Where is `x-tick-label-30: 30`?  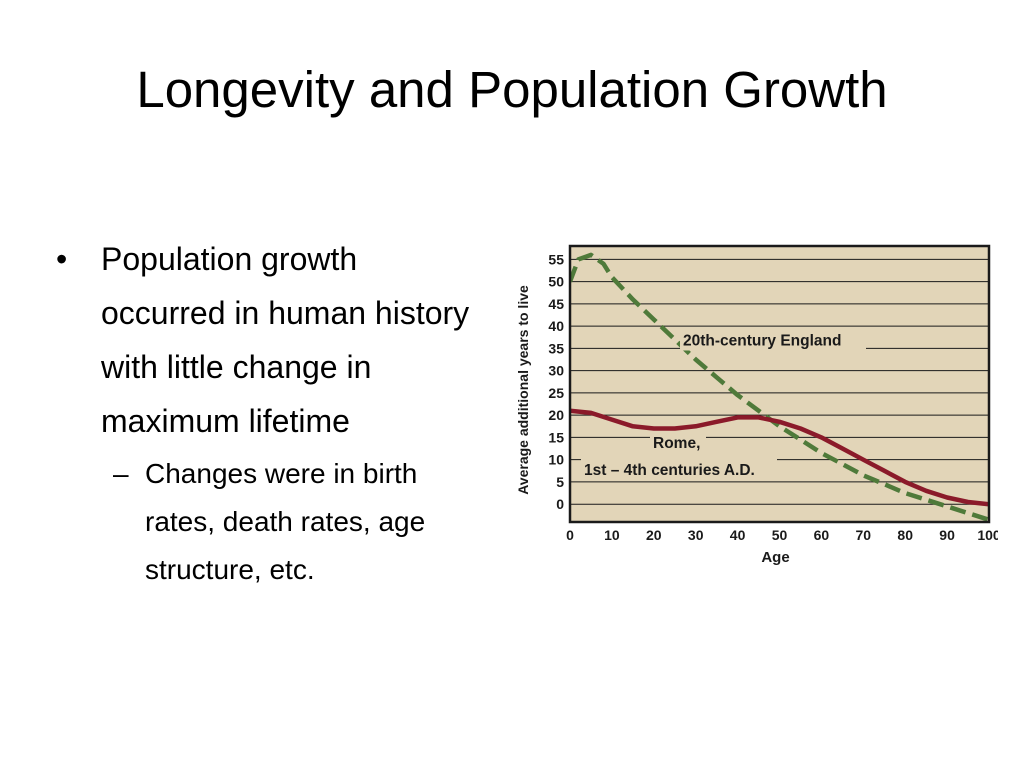
x-tick-label-30: 30 is located at coordinates (696, 535).